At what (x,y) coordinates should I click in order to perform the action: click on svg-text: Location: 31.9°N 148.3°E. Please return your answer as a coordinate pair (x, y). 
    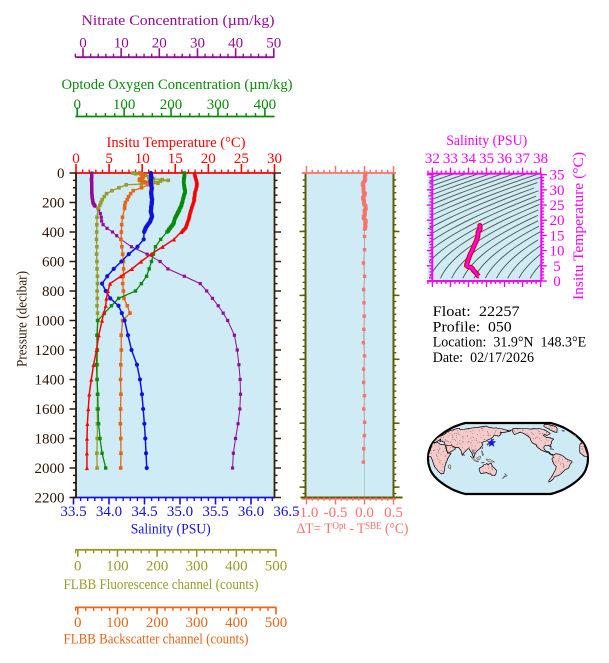
    Looking at the image, I should click on (510, 343).